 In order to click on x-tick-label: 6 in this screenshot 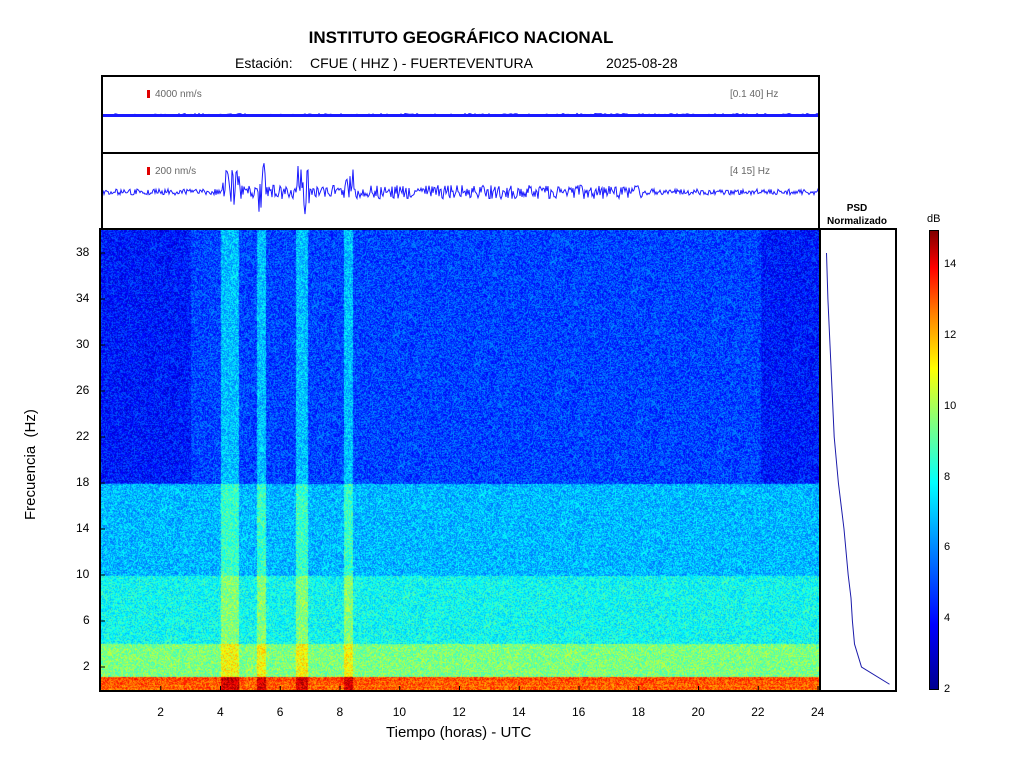, I will do `click(280, 712)`.